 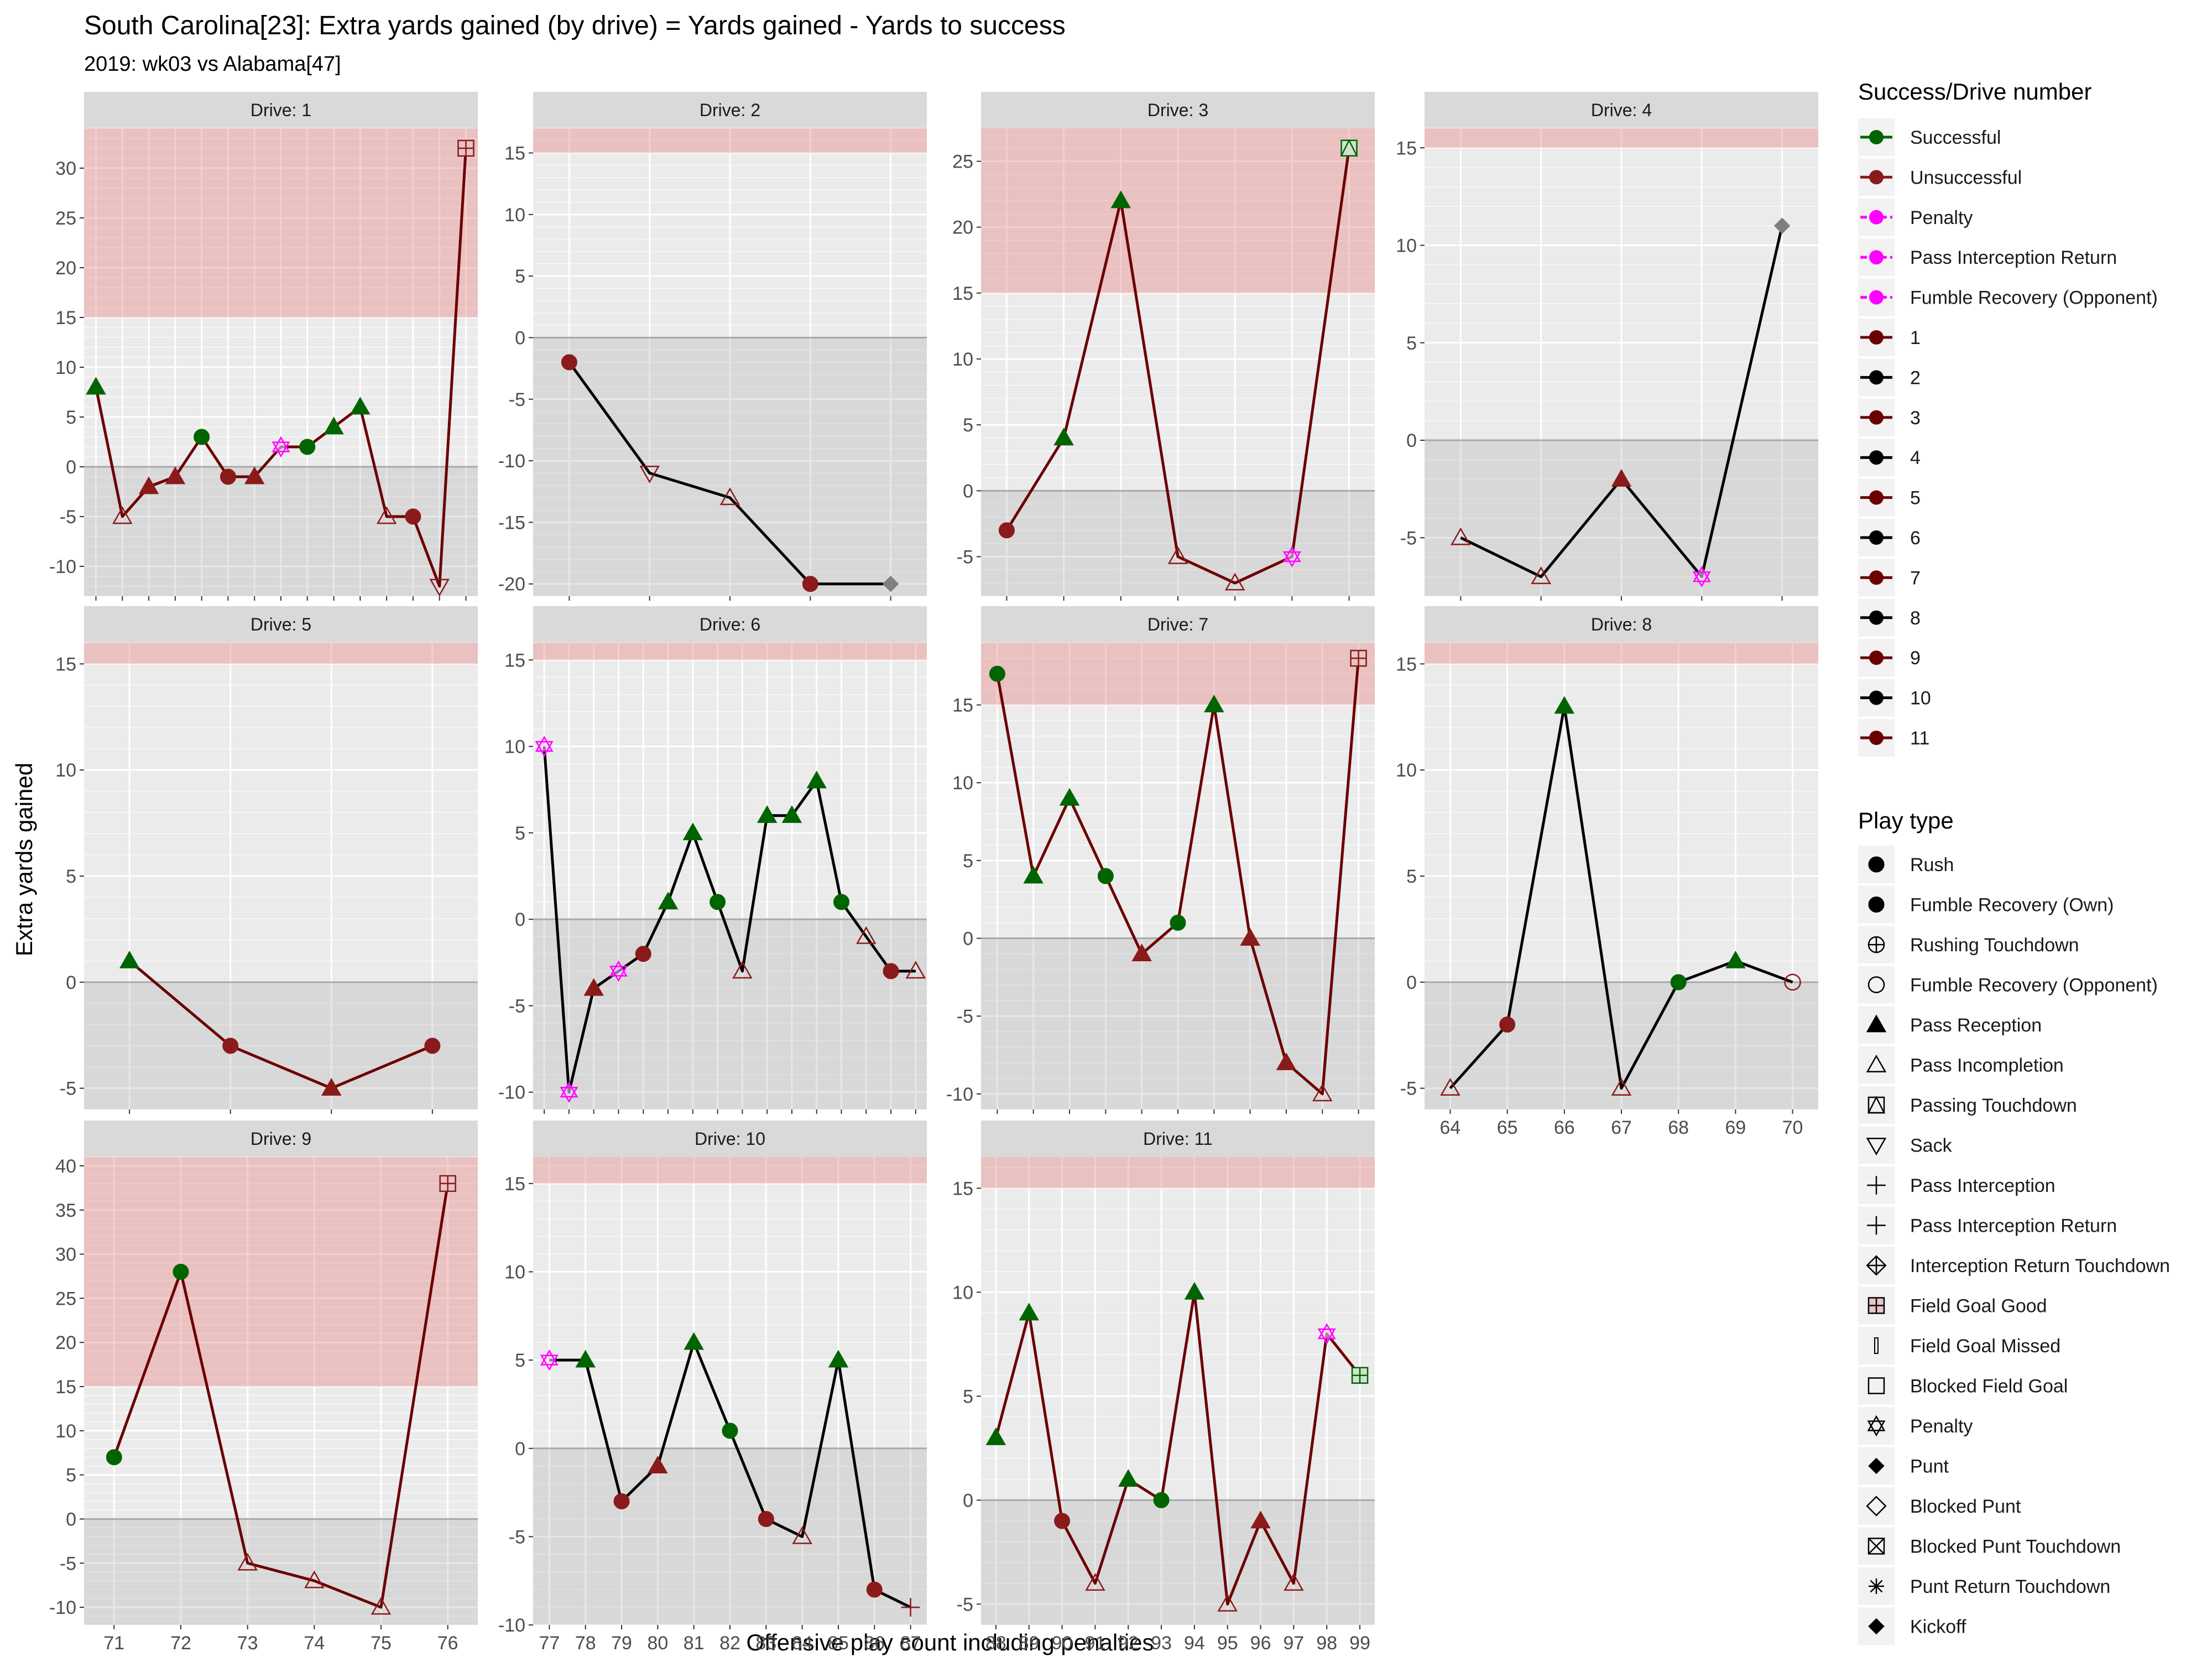 I want to click on legend-label: 10, so click(x=1921, y=698).